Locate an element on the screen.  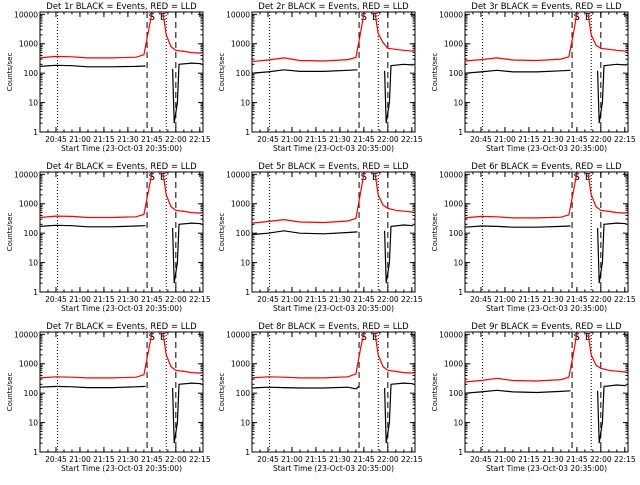
panel-title: Det 8r BLACK = Events, RED = LLD is located at coordinates (333, 327).